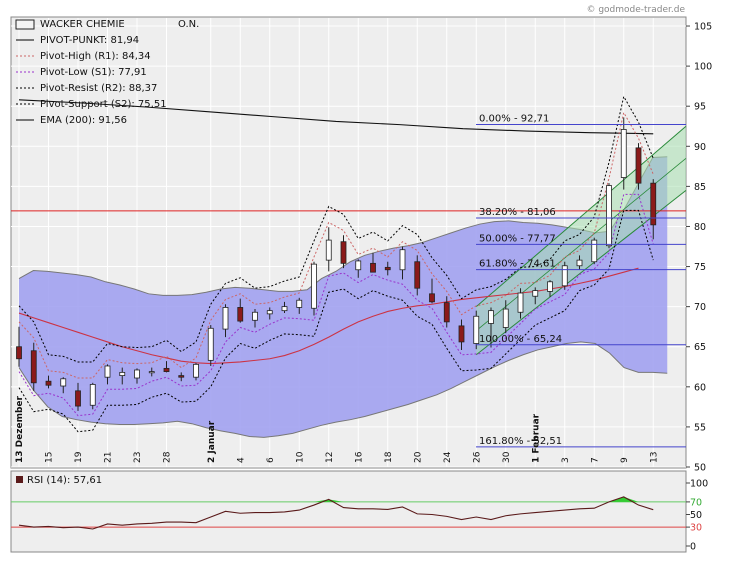 The width and height of the screenshot is (730, 561). Describe the element at coordinates (700, 227) in the screenshot. I see `y-tick-label: 80` at that location.